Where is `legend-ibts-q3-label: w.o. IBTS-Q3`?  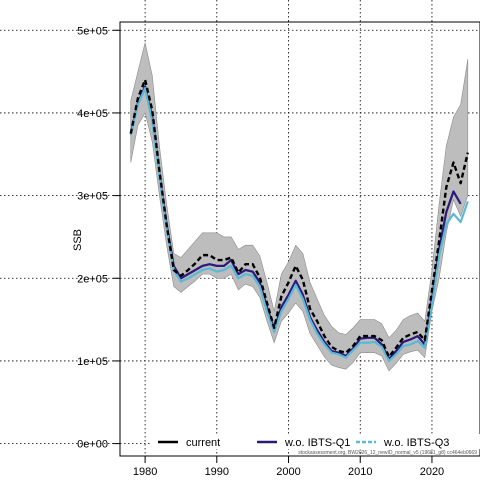
legend-ibts-q3-label: w.o. IBTS-Q3 is located at coordinates (416, 443).